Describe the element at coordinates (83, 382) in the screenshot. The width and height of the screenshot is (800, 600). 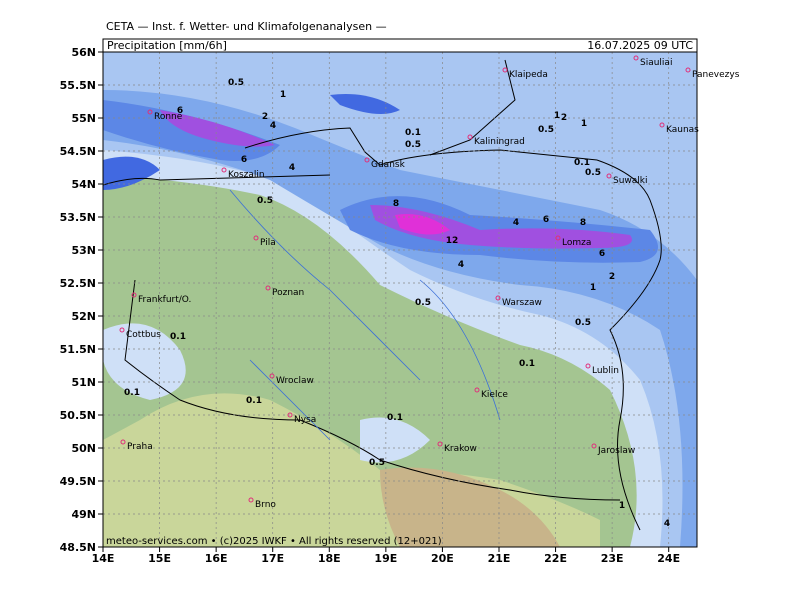
I see `lat-label: 51N` at that location.